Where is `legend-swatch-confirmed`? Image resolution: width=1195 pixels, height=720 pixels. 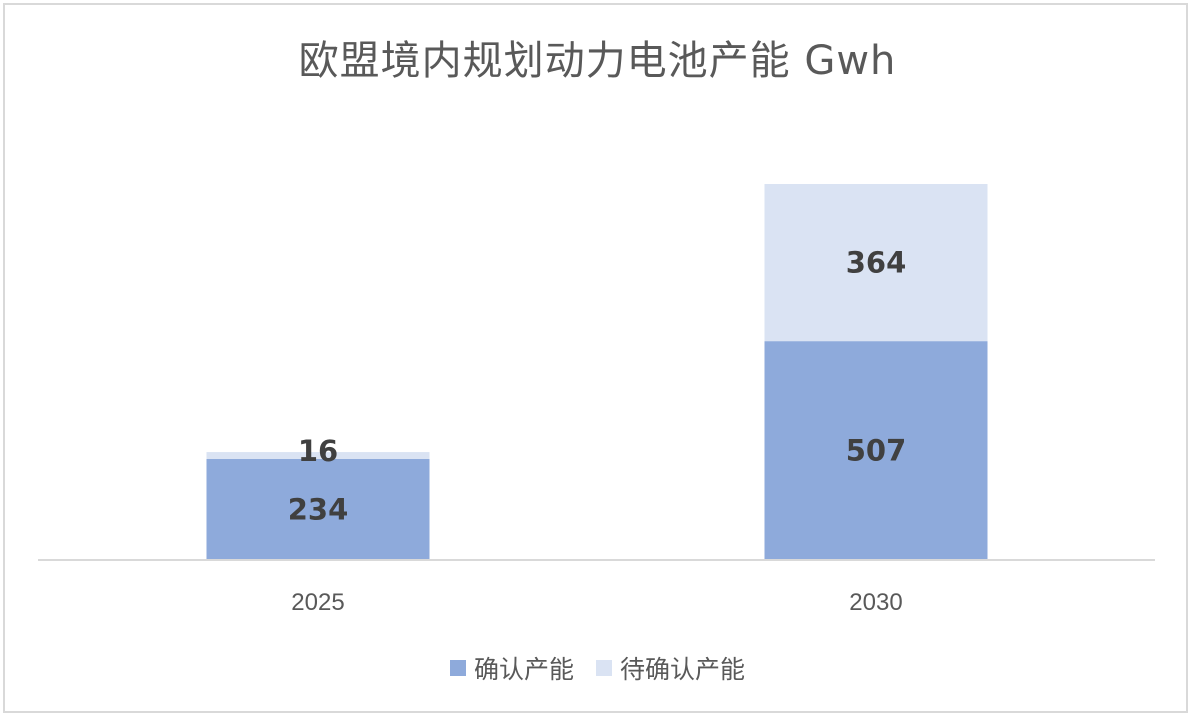 legend-swatch-confirmed is located at coordinates (457, 668).